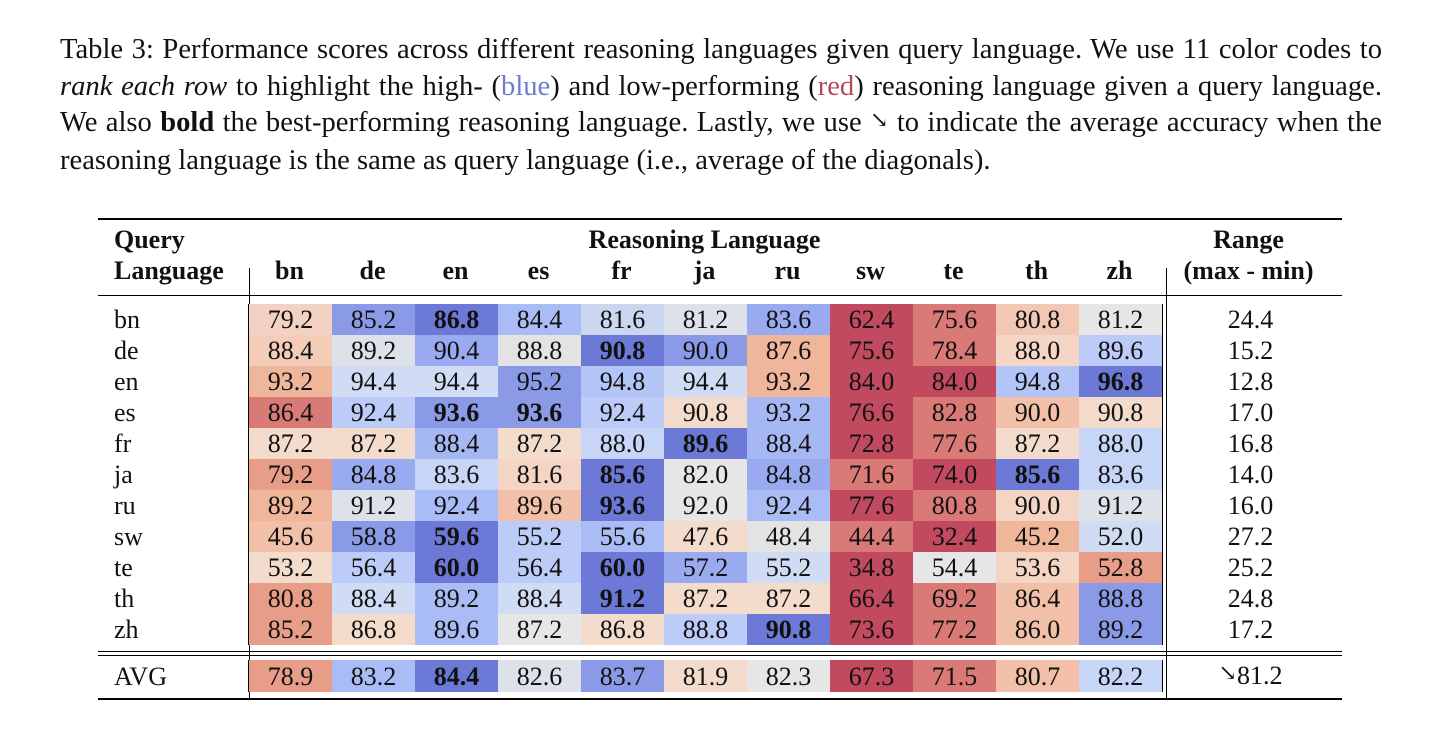  I want to click on range-cell: 25.2, so click(1250, 567).